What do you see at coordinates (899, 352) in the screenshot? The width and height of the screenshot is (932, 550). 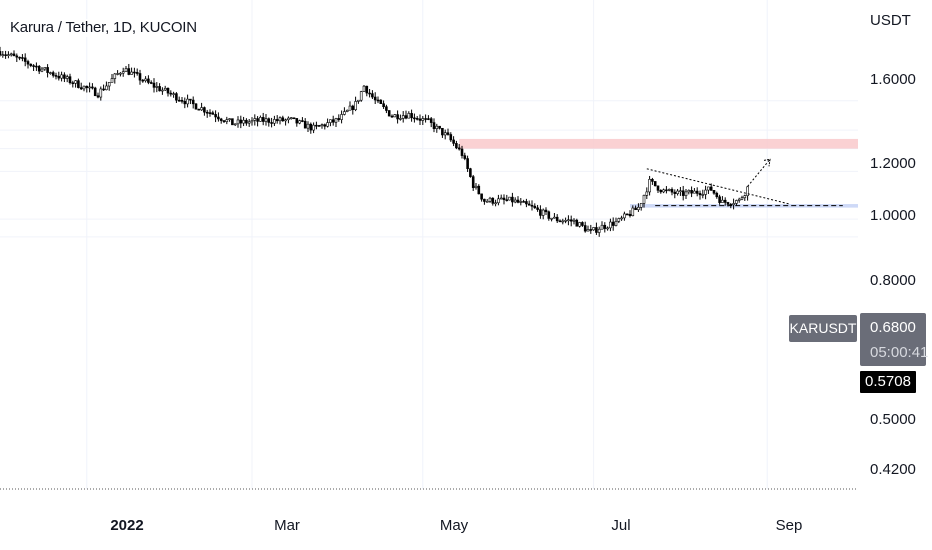 I see `bar-countdown: 05:00:41` at bounding box center [899, 352].